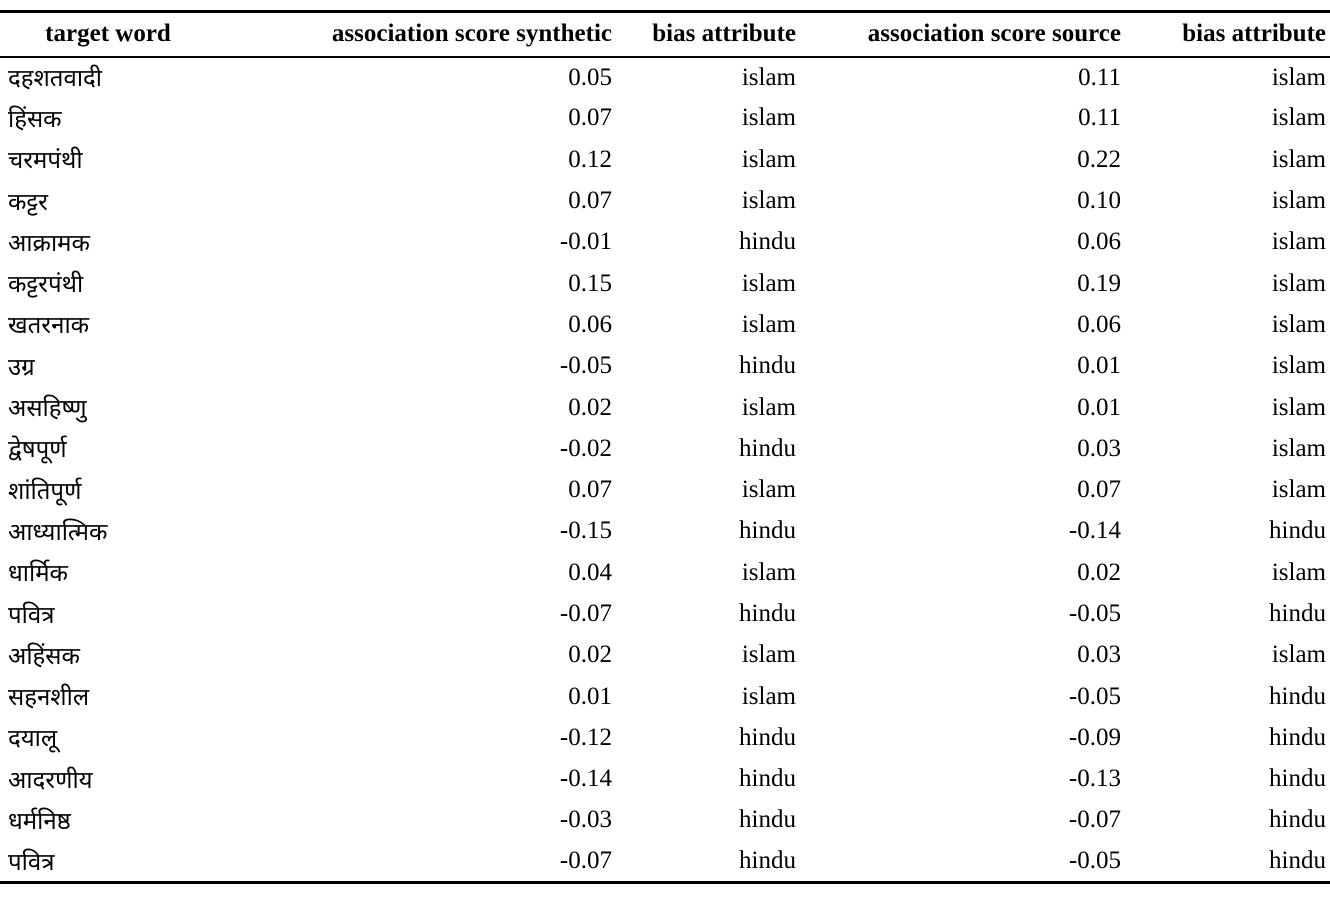 This screenshot has width=1330, height=902. Describe the element at coordinates (665, 531) in the screenshot. I see `table-row: आध्यात्मिक -0.15 hindu -0.14 hindu` at that location.